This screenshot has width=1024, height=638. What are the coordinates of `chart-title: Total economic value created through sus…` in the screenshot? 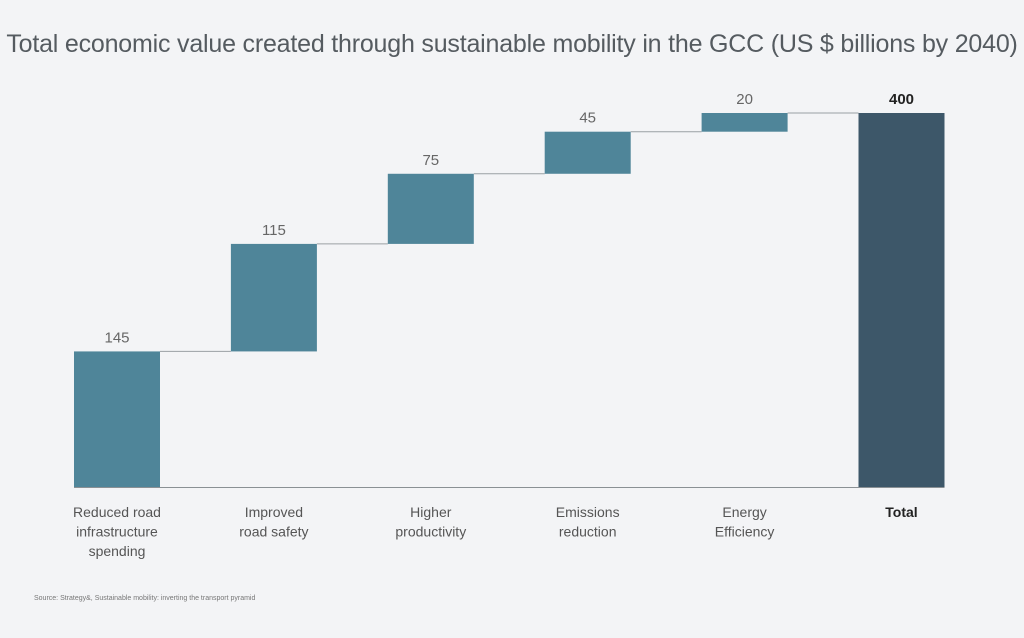 It's located at (512, 44).